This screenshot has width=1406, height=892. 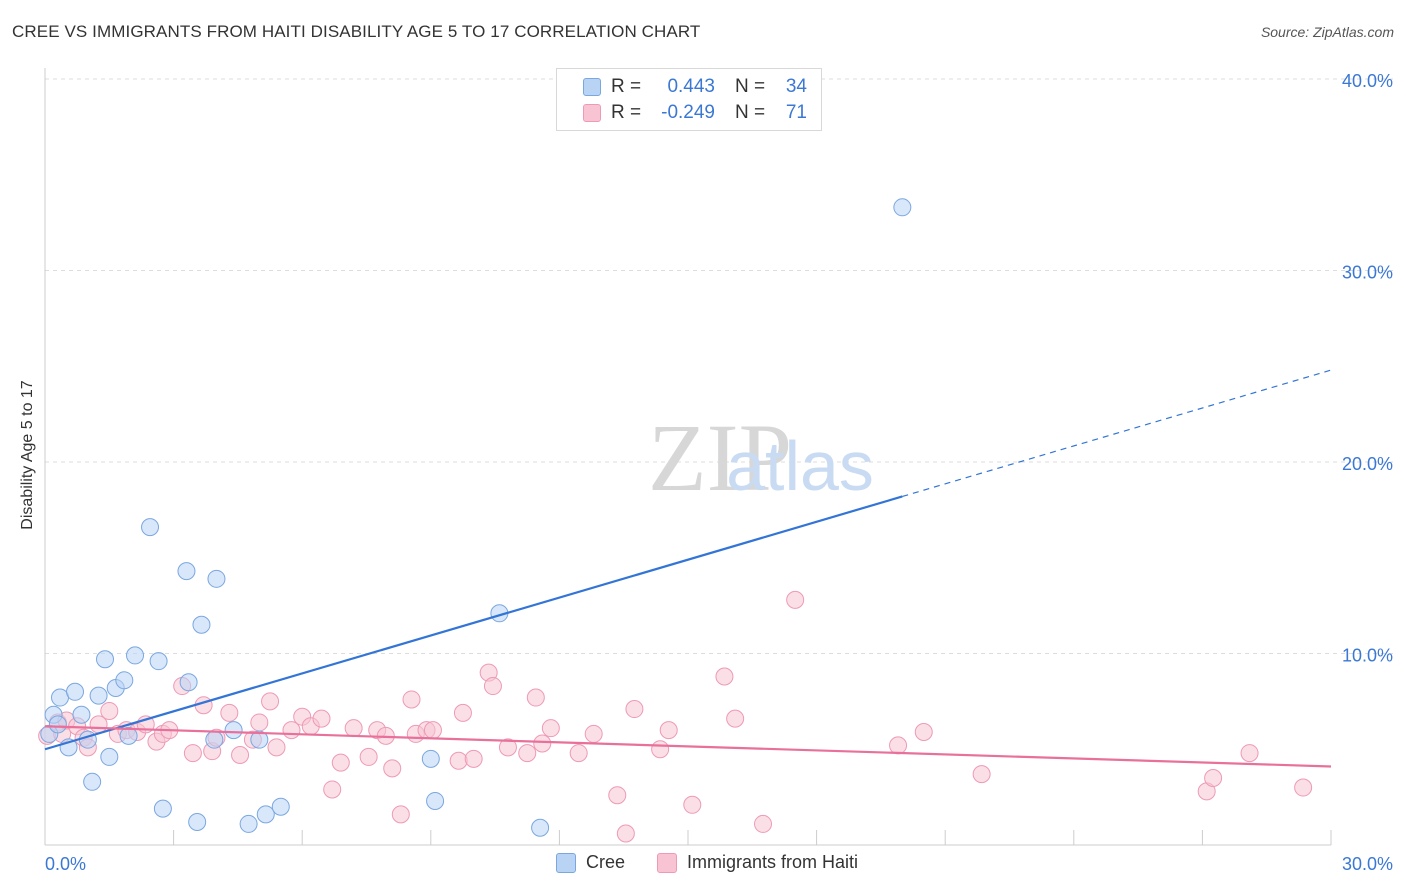 What do you see at coordinates (1367, 464) in the screenshot?
I see `y-tick-label: 20.0%` at bounding box center [1367, 464].